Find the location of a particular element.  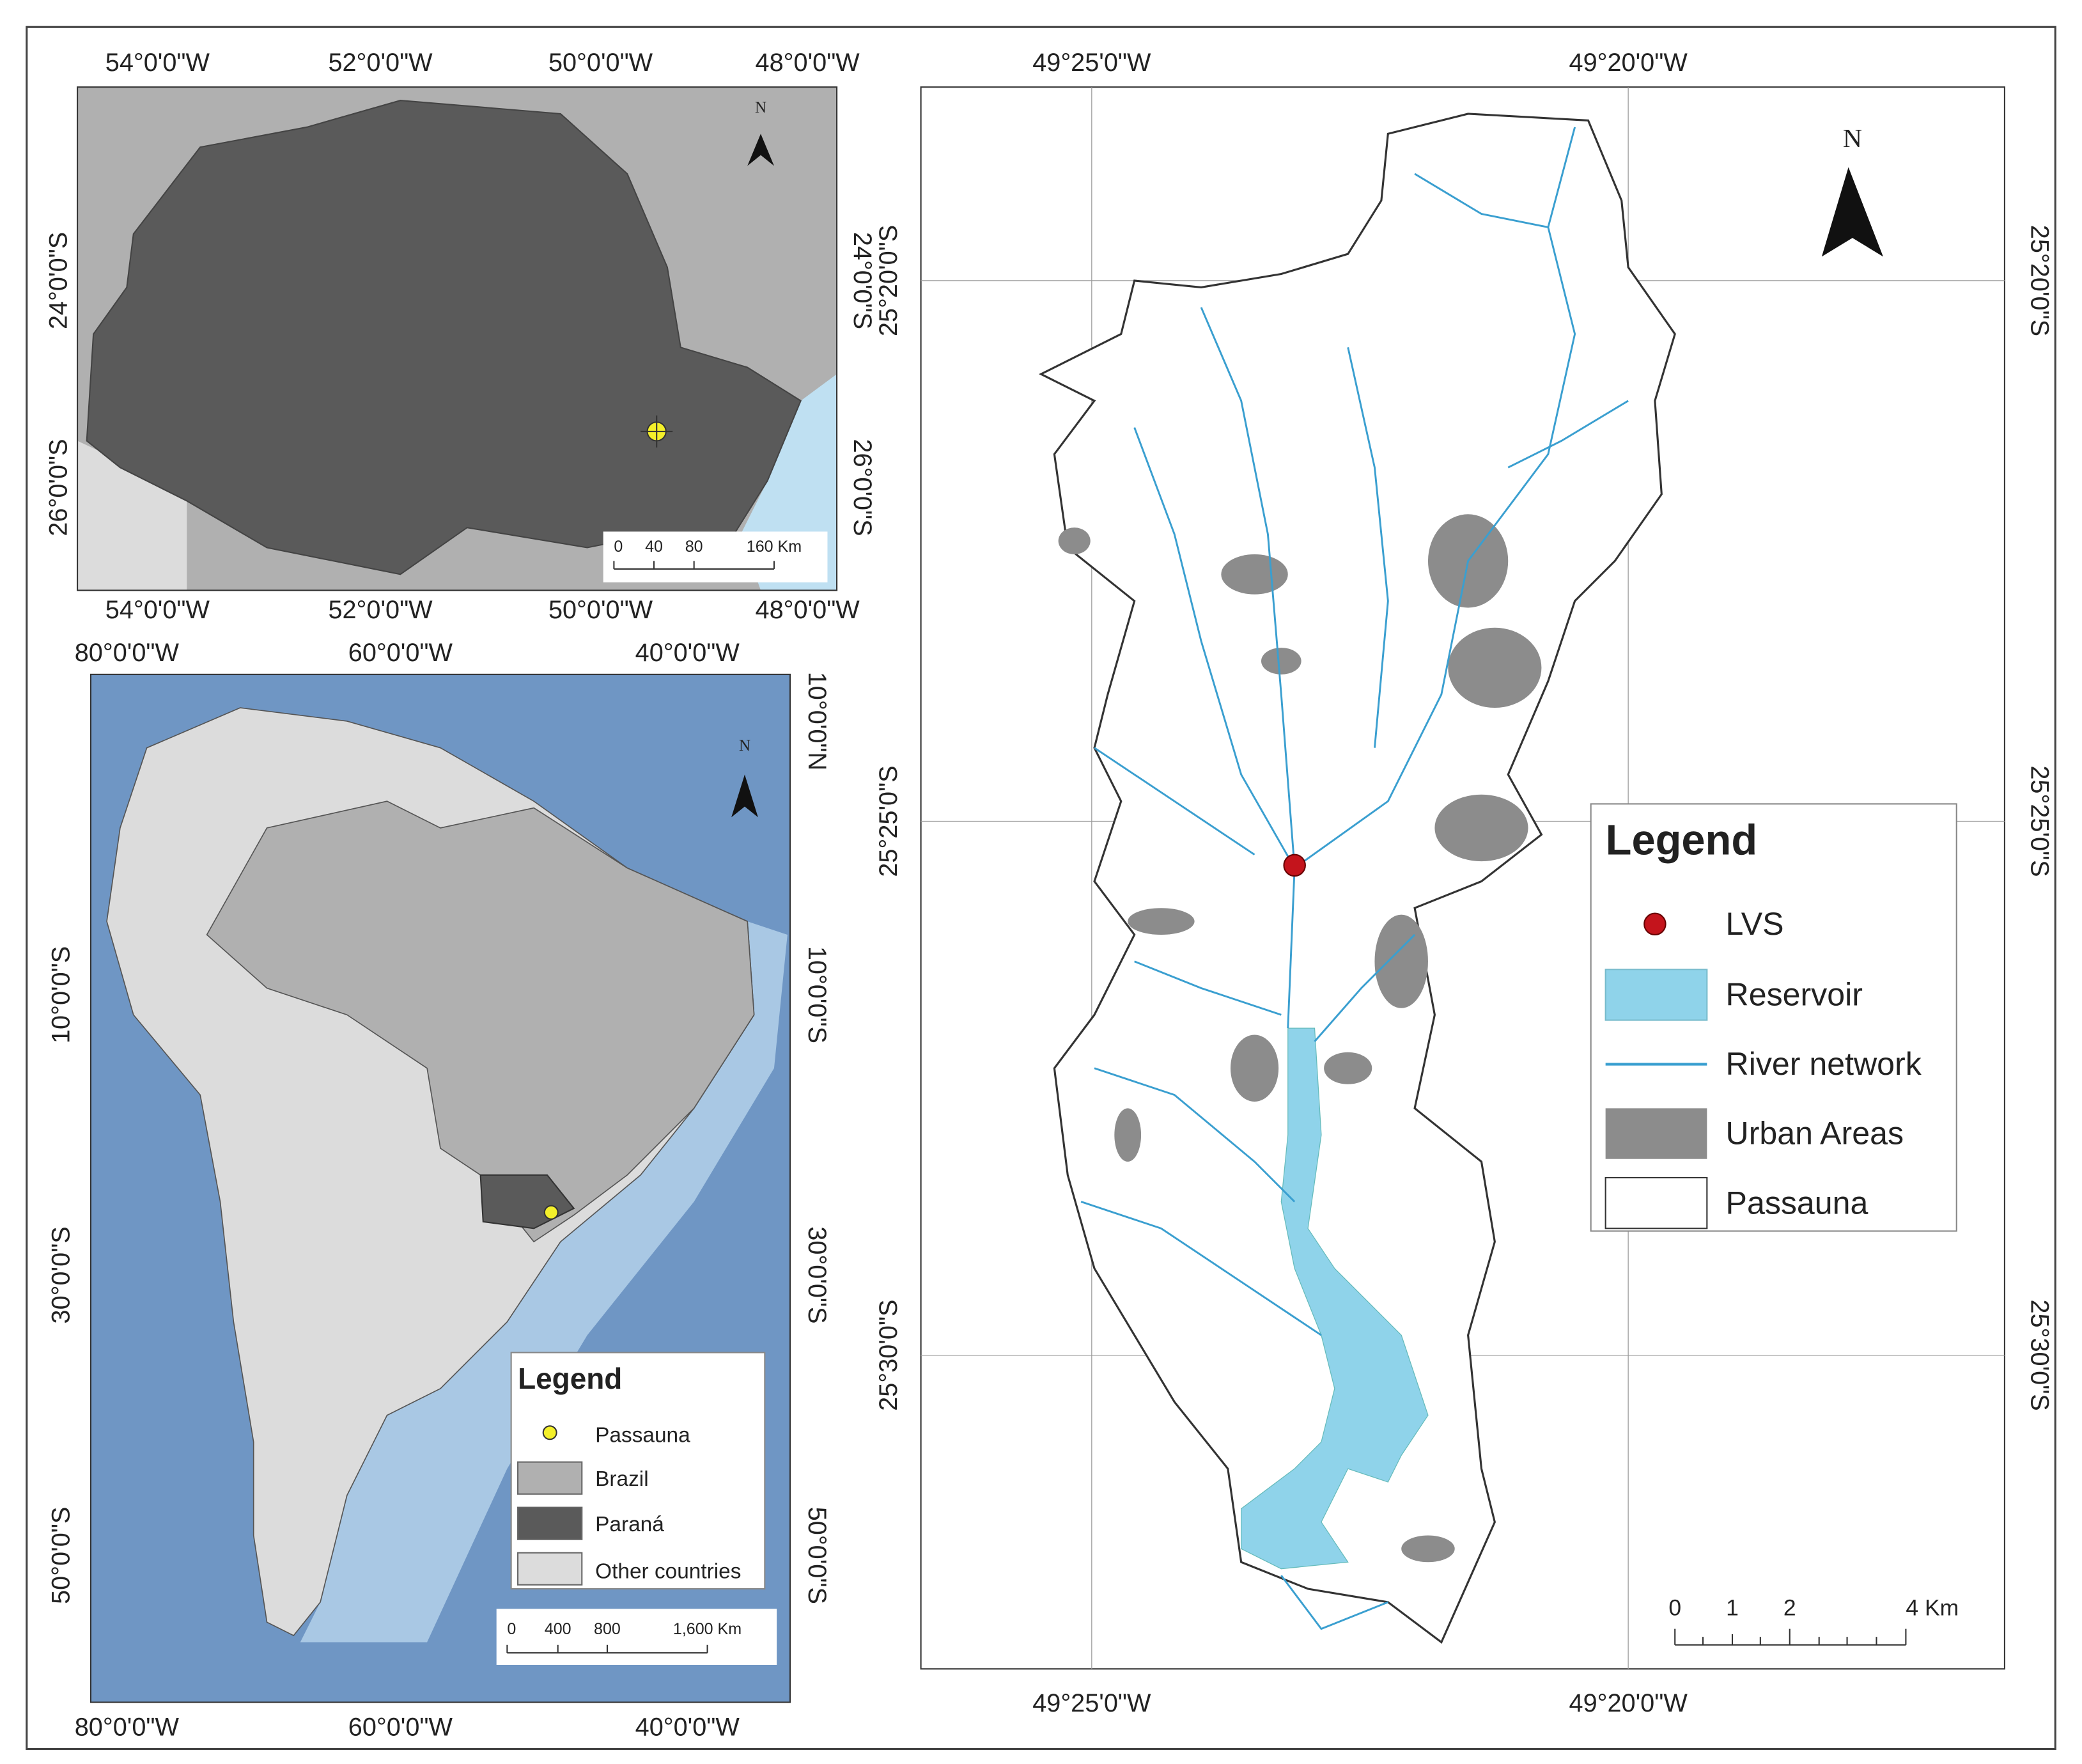

parana-map is located at coordinates (457, 338).